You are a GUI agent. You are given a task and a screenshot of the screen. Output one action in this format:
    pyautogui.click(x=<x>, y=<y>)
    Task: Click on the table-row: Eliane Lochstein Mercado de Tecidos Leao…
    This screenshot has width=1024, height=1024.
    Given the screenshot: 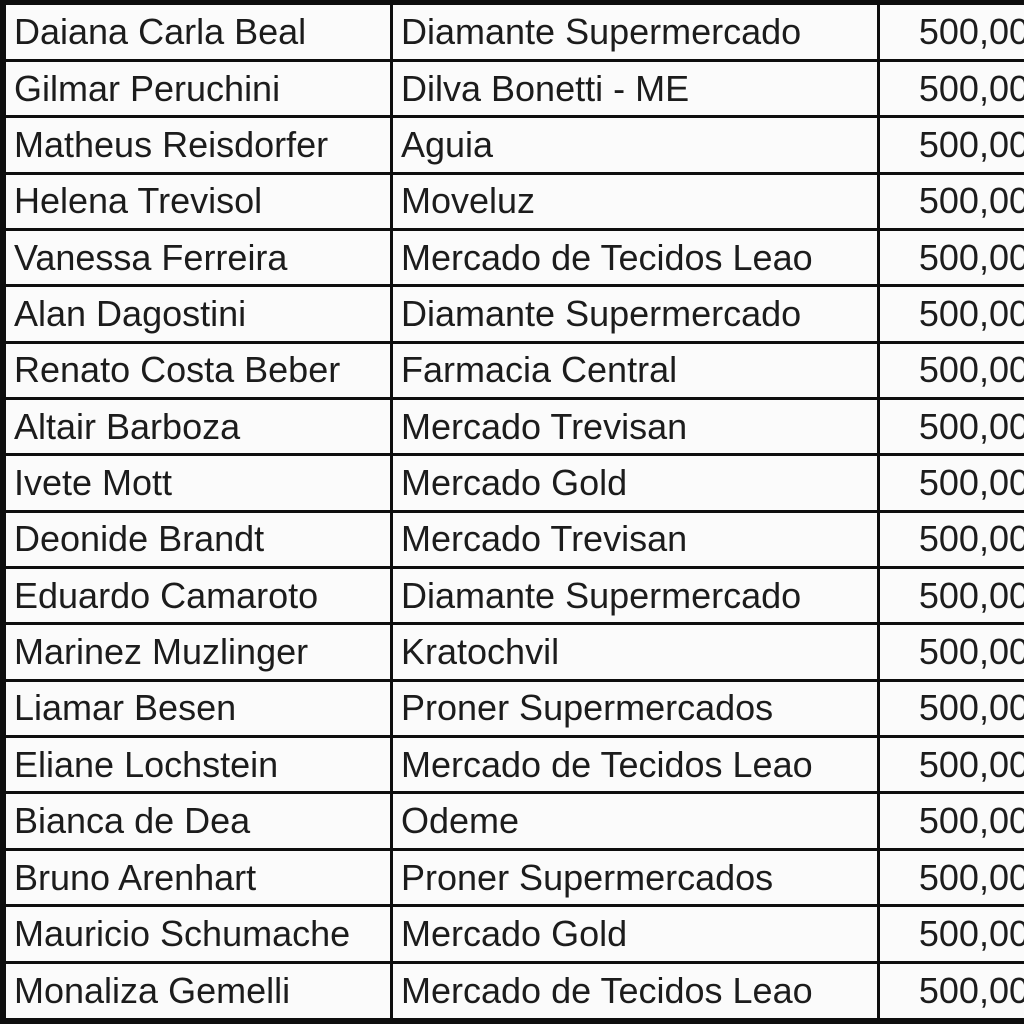 What is the action you would take?
    pyautogui.click(x=512, y=765)
    